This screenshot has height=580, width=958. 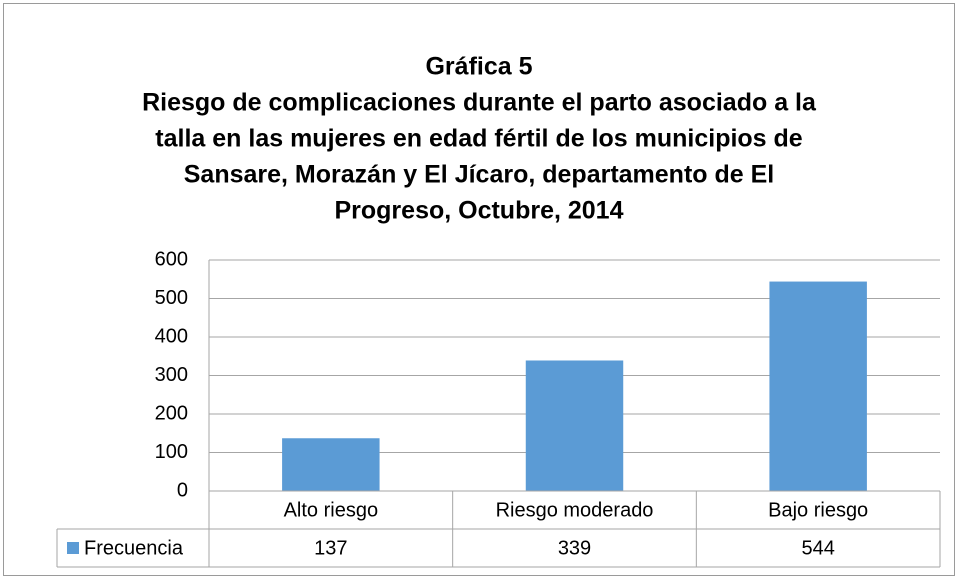 I want to click on legend-key, so click(x=73, y=548).